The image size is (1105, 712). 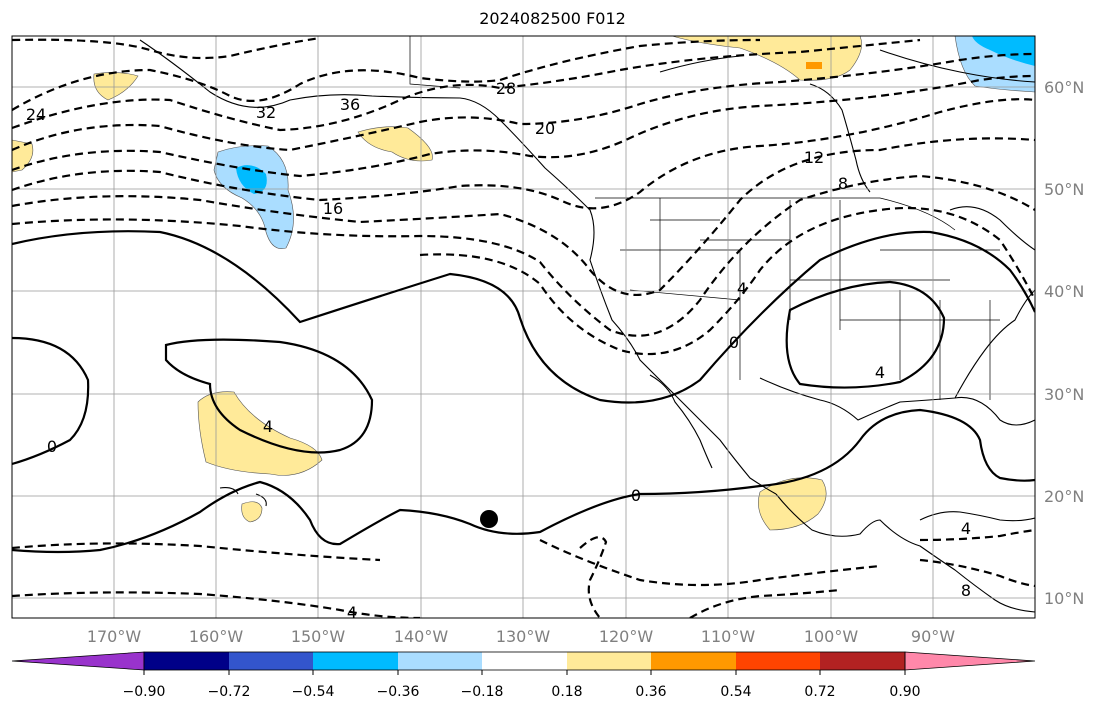 What do you see at coordinates (1064, 394) in the screenshot?
I see `lat-label: 30°N` at bounding box center [1064, 394].